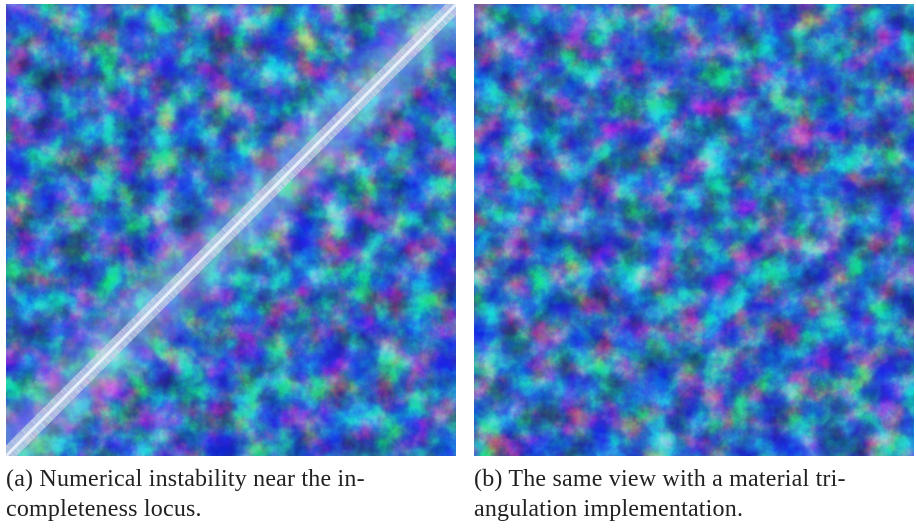  I want to click on caption-a-line2: completeness locus., so click(104, 509).